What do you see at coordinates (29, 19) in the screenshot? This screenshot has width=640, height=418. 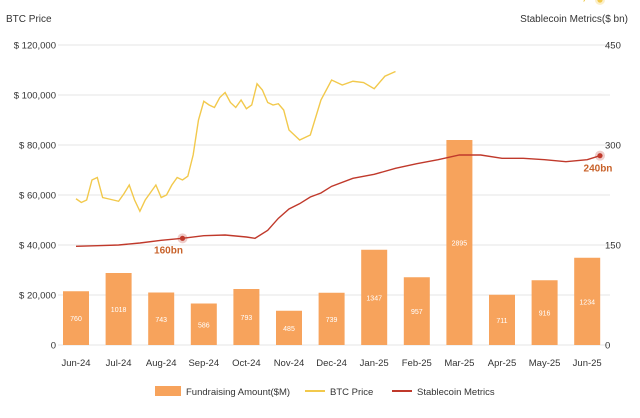 I see `left-axis-title: BTC Price` at bounding box center [29, 19].